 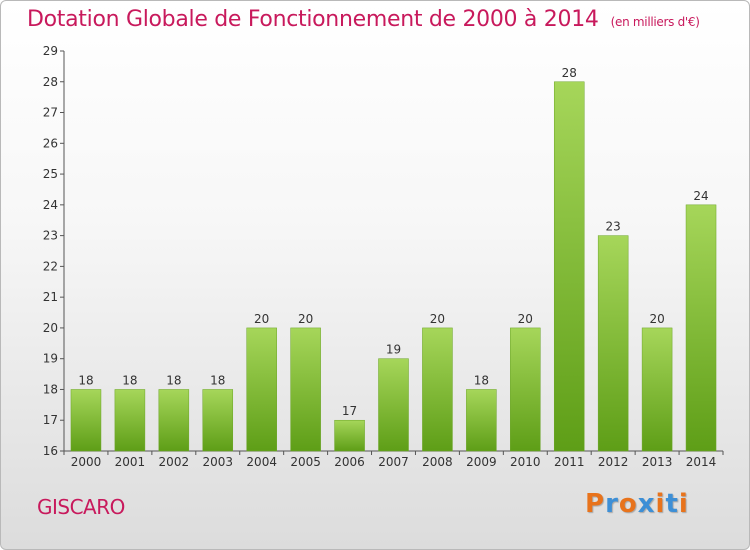 What do you see at coordinates (217, 462) in the screenshot?
I see `x-tick-label: 2003` at bounding box center [217, 462].